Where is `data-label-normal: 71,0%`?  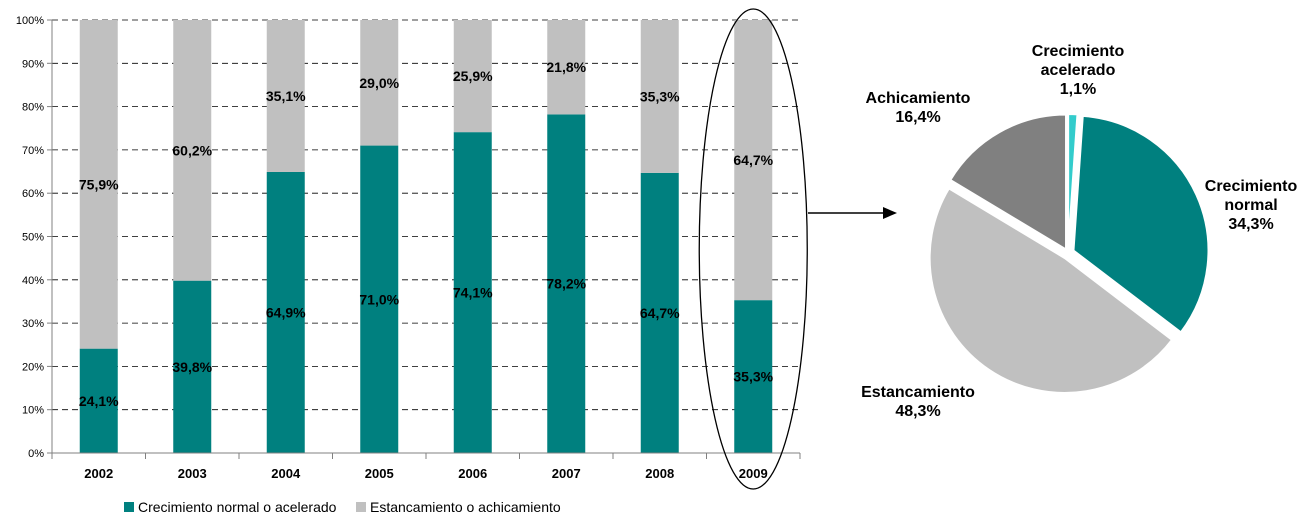
data-label-normal: 71,0% is located at coordinates (379, 299).